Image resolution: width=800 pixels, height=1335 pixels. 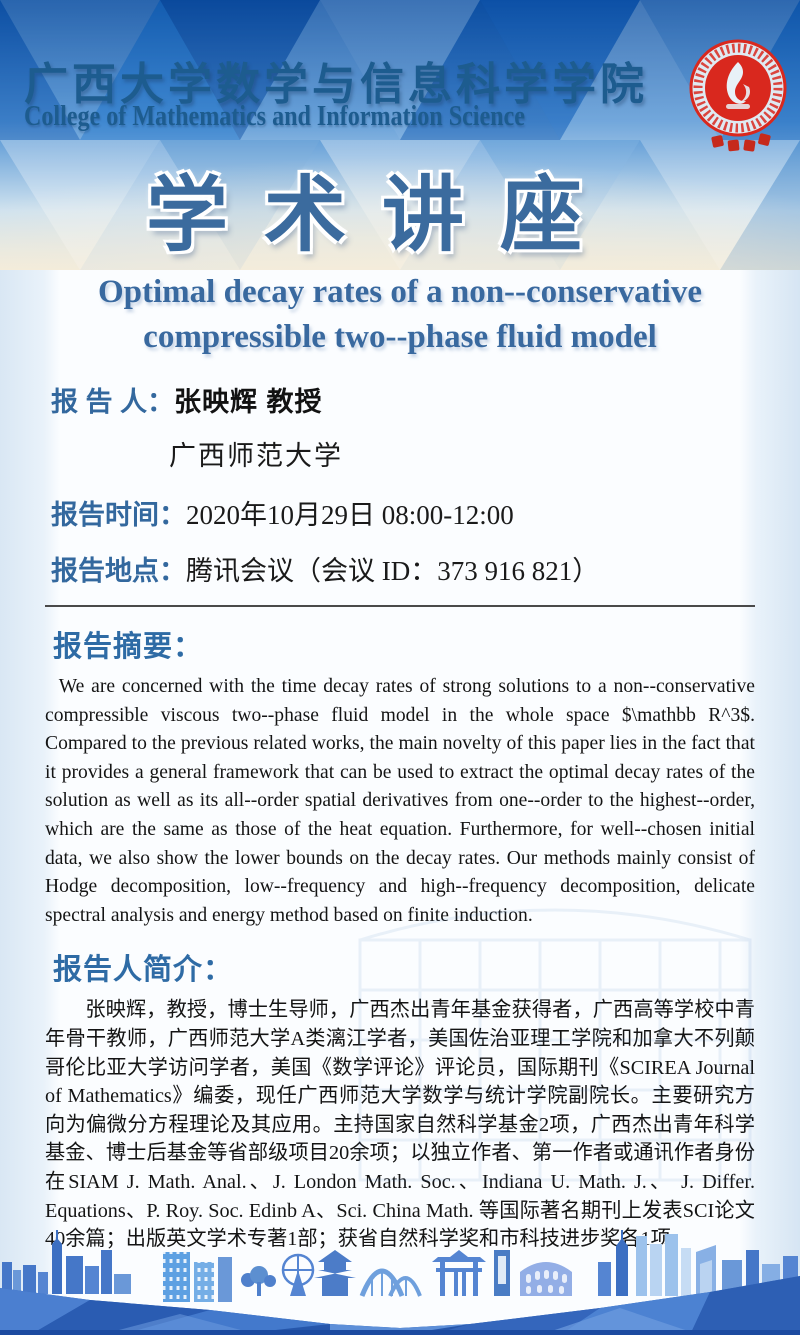 I want to click on seal-script-characters, so click(x=741, y=142).